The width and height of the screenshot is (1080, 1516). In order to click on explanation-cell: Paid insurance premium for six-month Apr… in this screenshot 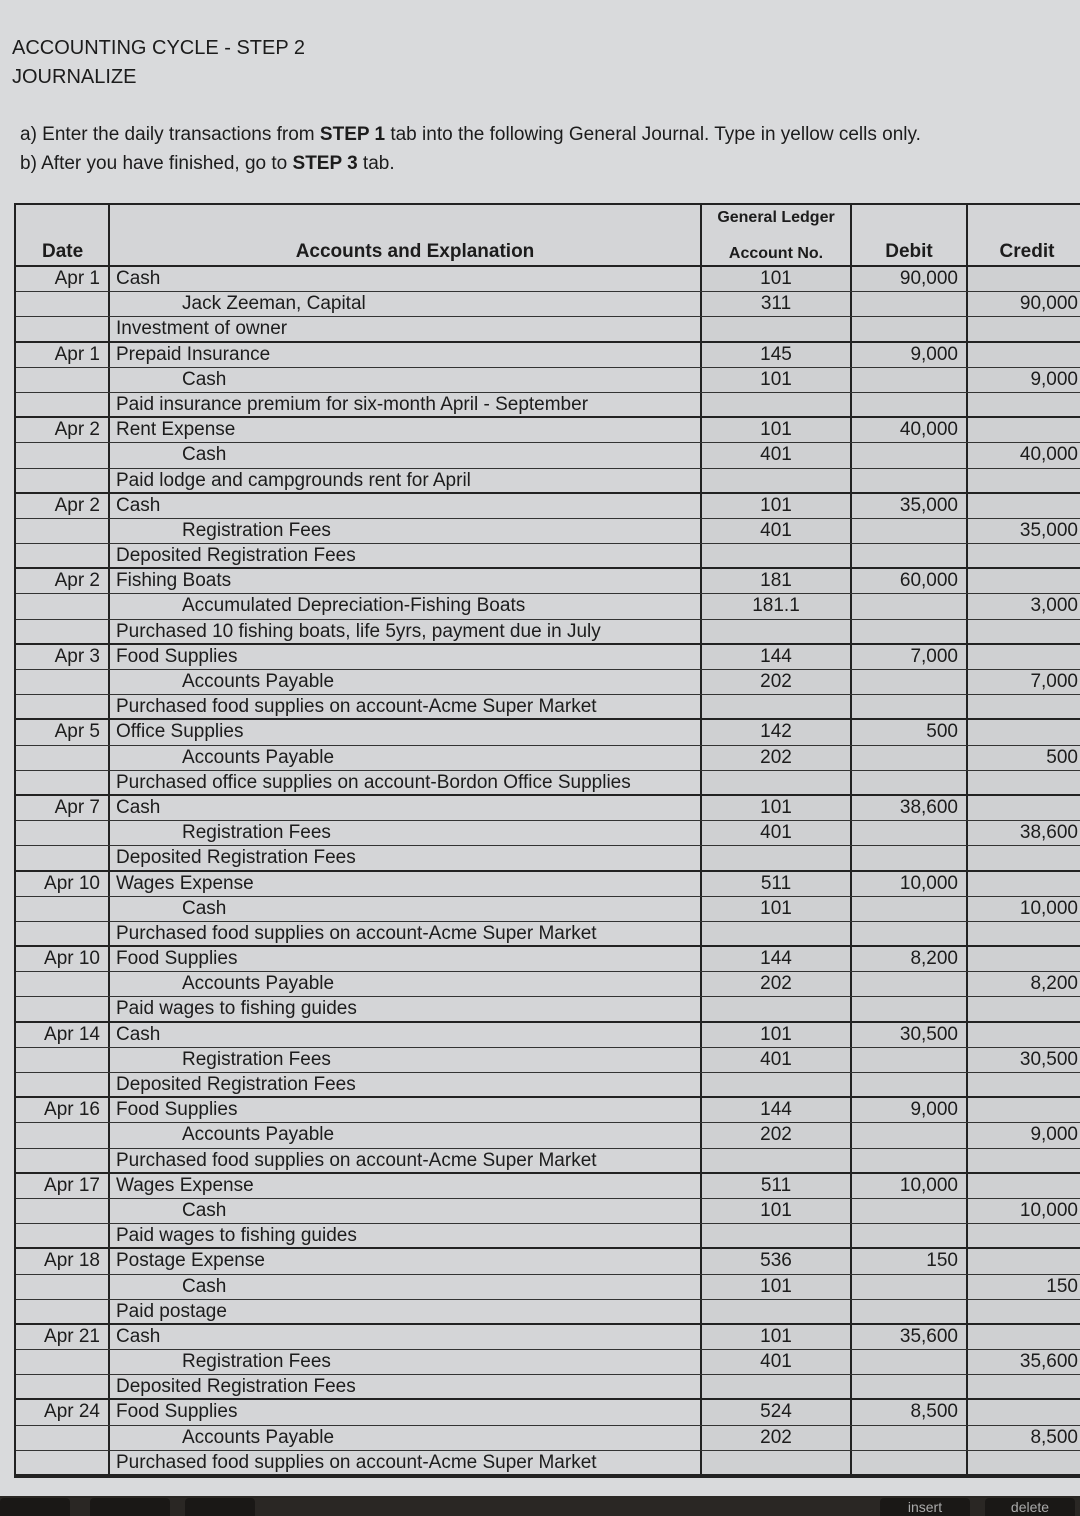, I will do `click(406, 404)`.